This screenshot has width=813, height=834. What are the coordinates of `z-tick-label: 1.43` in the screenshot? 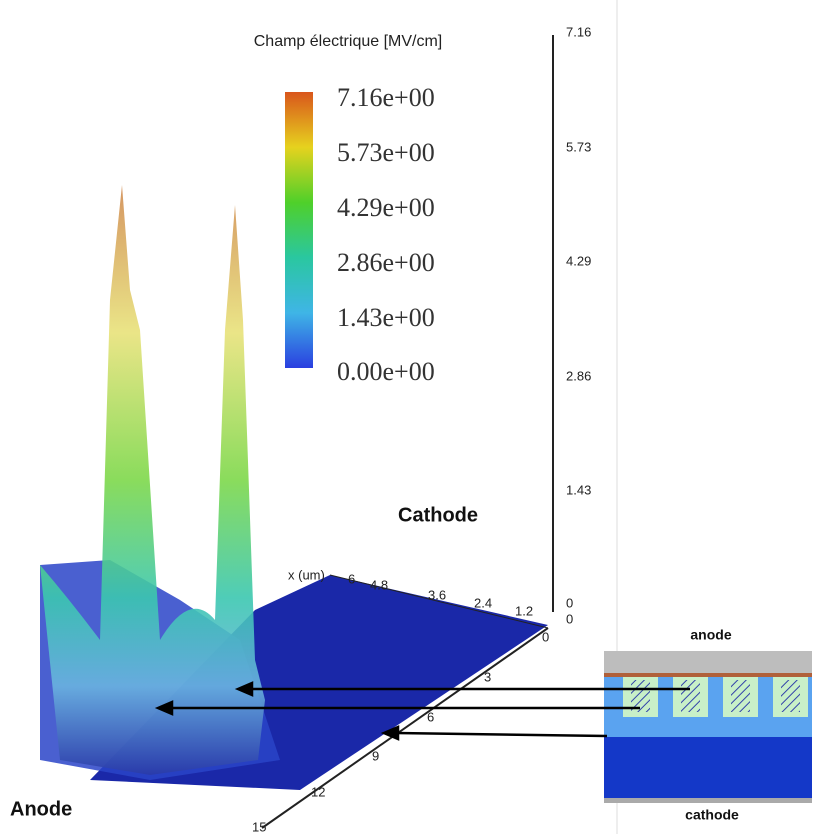 It's located at (578, 489).